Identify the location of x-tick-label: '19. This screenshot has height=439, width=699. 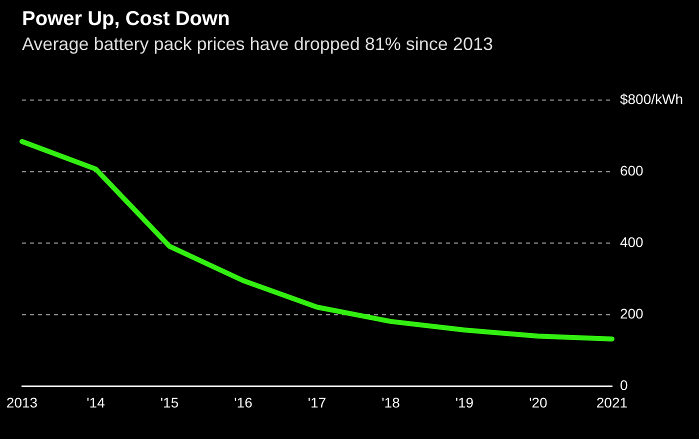
(464, 402).